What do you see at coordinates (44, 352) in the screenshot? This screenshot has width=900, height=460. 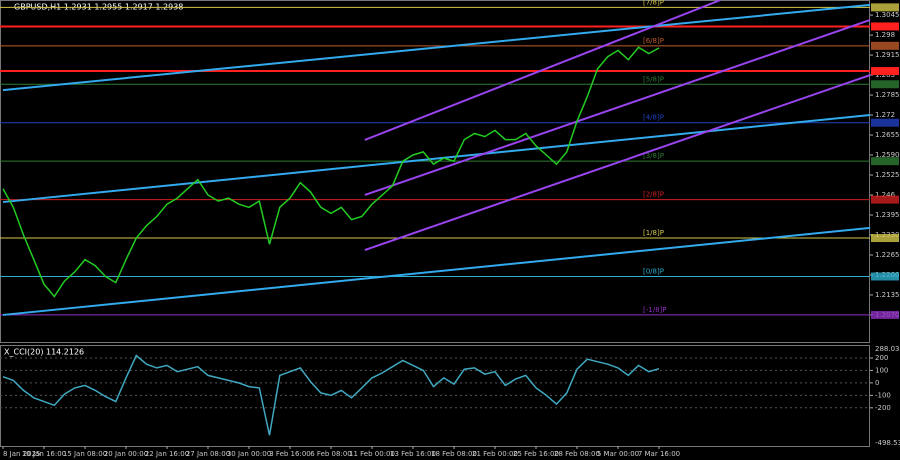 I see `cci-title: X_CCI(20) 114.2126` at bounding box center [44, 352].